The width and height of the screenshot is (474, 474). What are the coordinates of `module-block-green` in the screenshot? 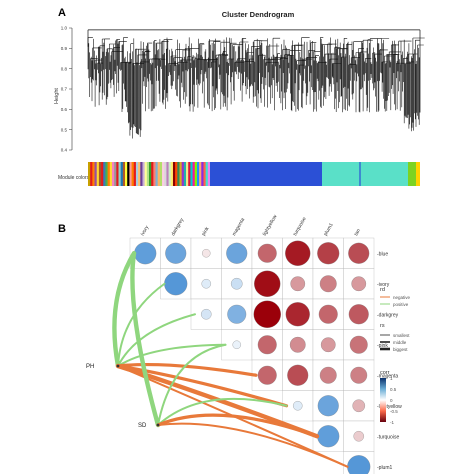 It's located at (412, 174).